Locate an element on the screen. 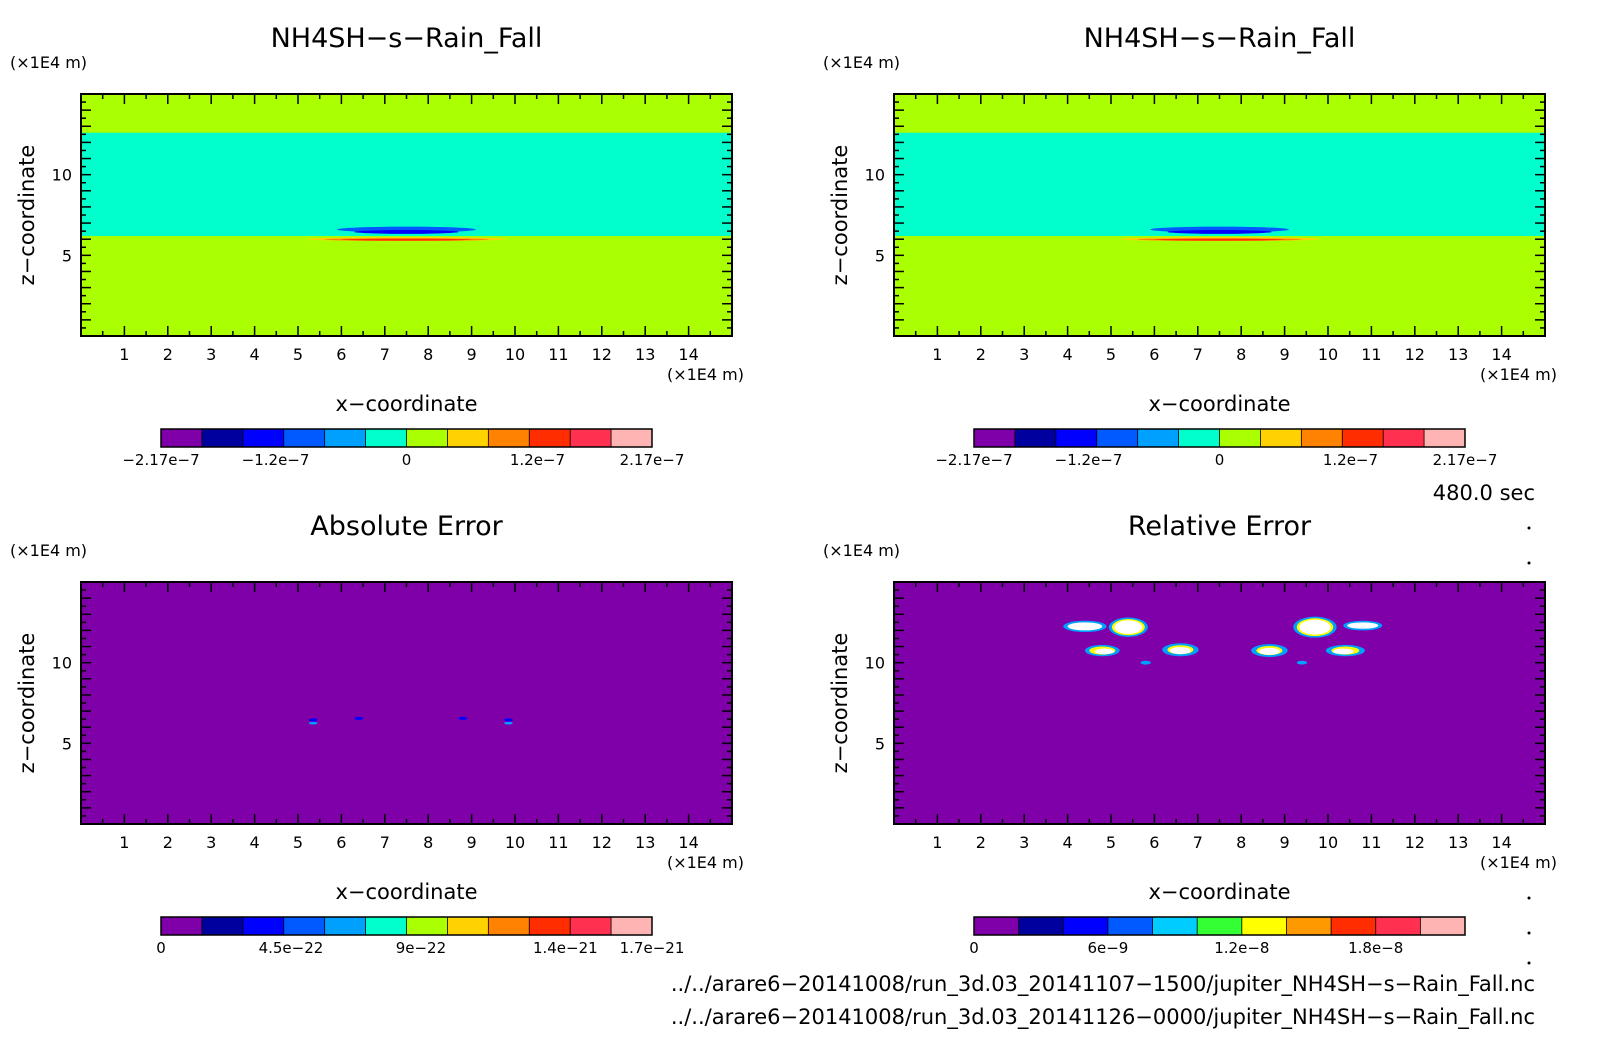 This screenshot has height=1054, width=1604. x-tick-label: 3 is located at coordinates (1024, 354).